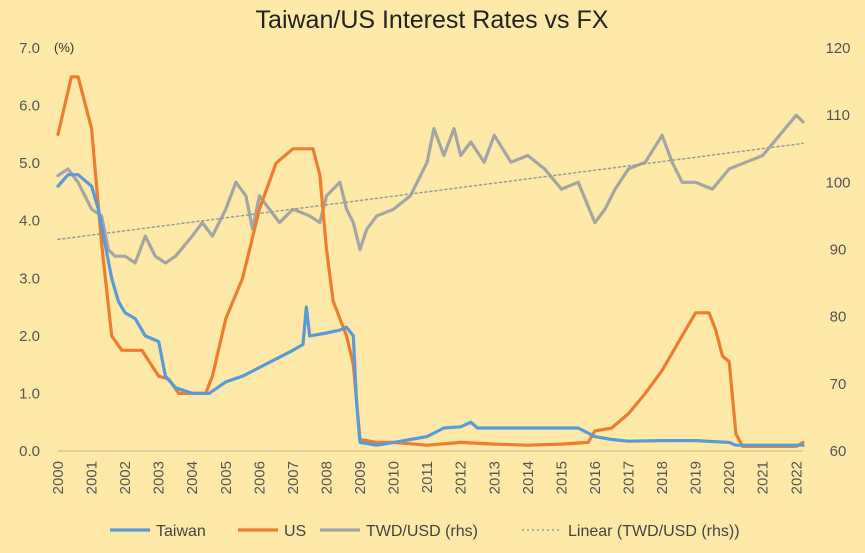  What do you see at coordinates (29, 336) in the screenshot?
I see `y-left-tick-label: 2.0` at bounding box center [29, 336].